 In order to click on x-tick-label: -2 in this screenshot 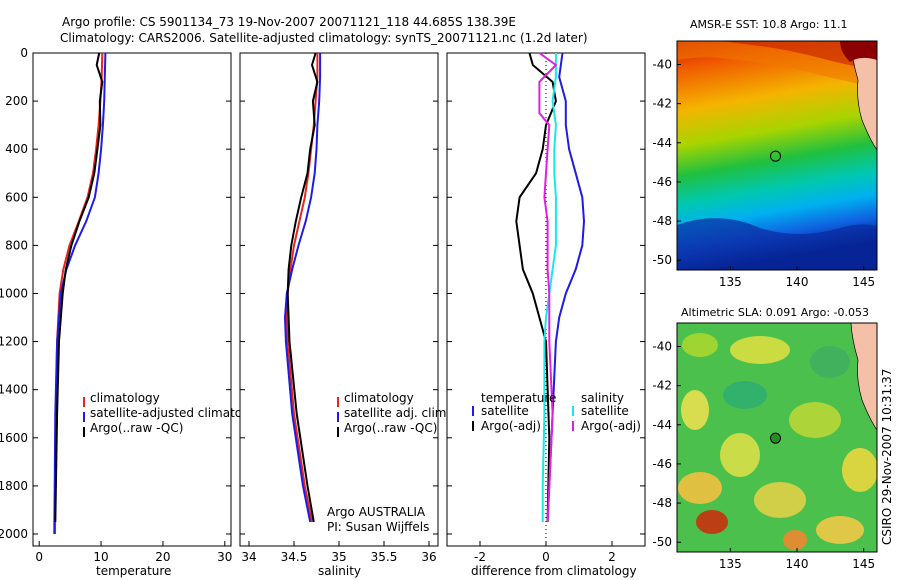, I will do `click(480, 557)`.